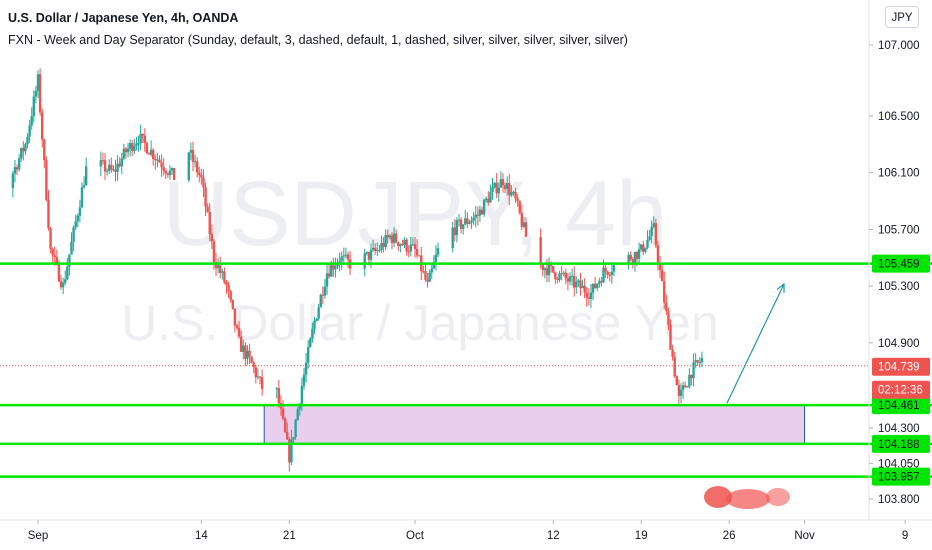 Image resolution: width=932 pixels, height=550 pixels. What do you see at coordinates (755, 343) in the screenshot?
I see `projection-arrow` at bounding box center [755, 343].